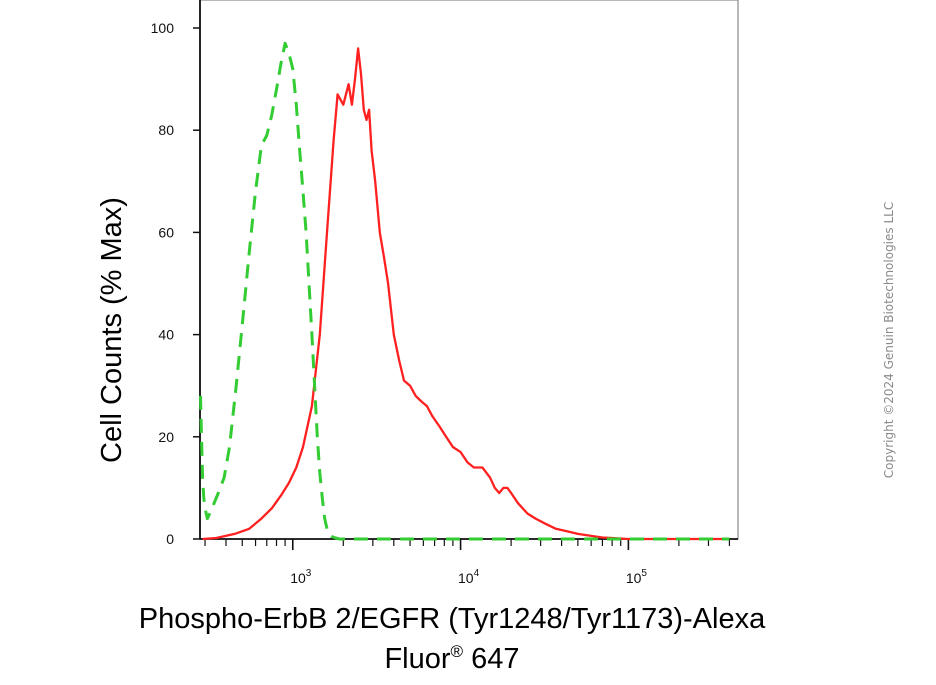 The width and height of the screenshot is (936, 685). I want to click on x-tick-label: 10⁴, so click(469, 577).